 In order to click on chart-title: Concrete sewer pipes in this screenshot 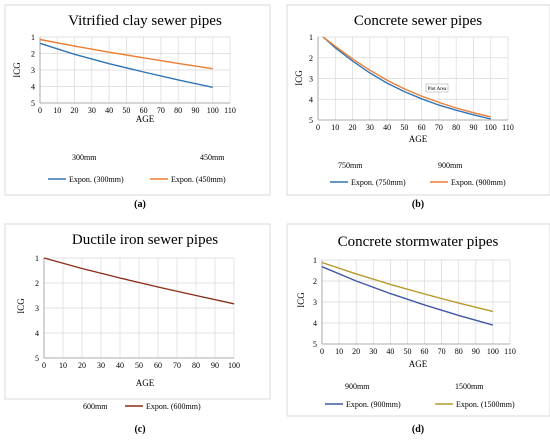, I will do `click(418, 21)`.